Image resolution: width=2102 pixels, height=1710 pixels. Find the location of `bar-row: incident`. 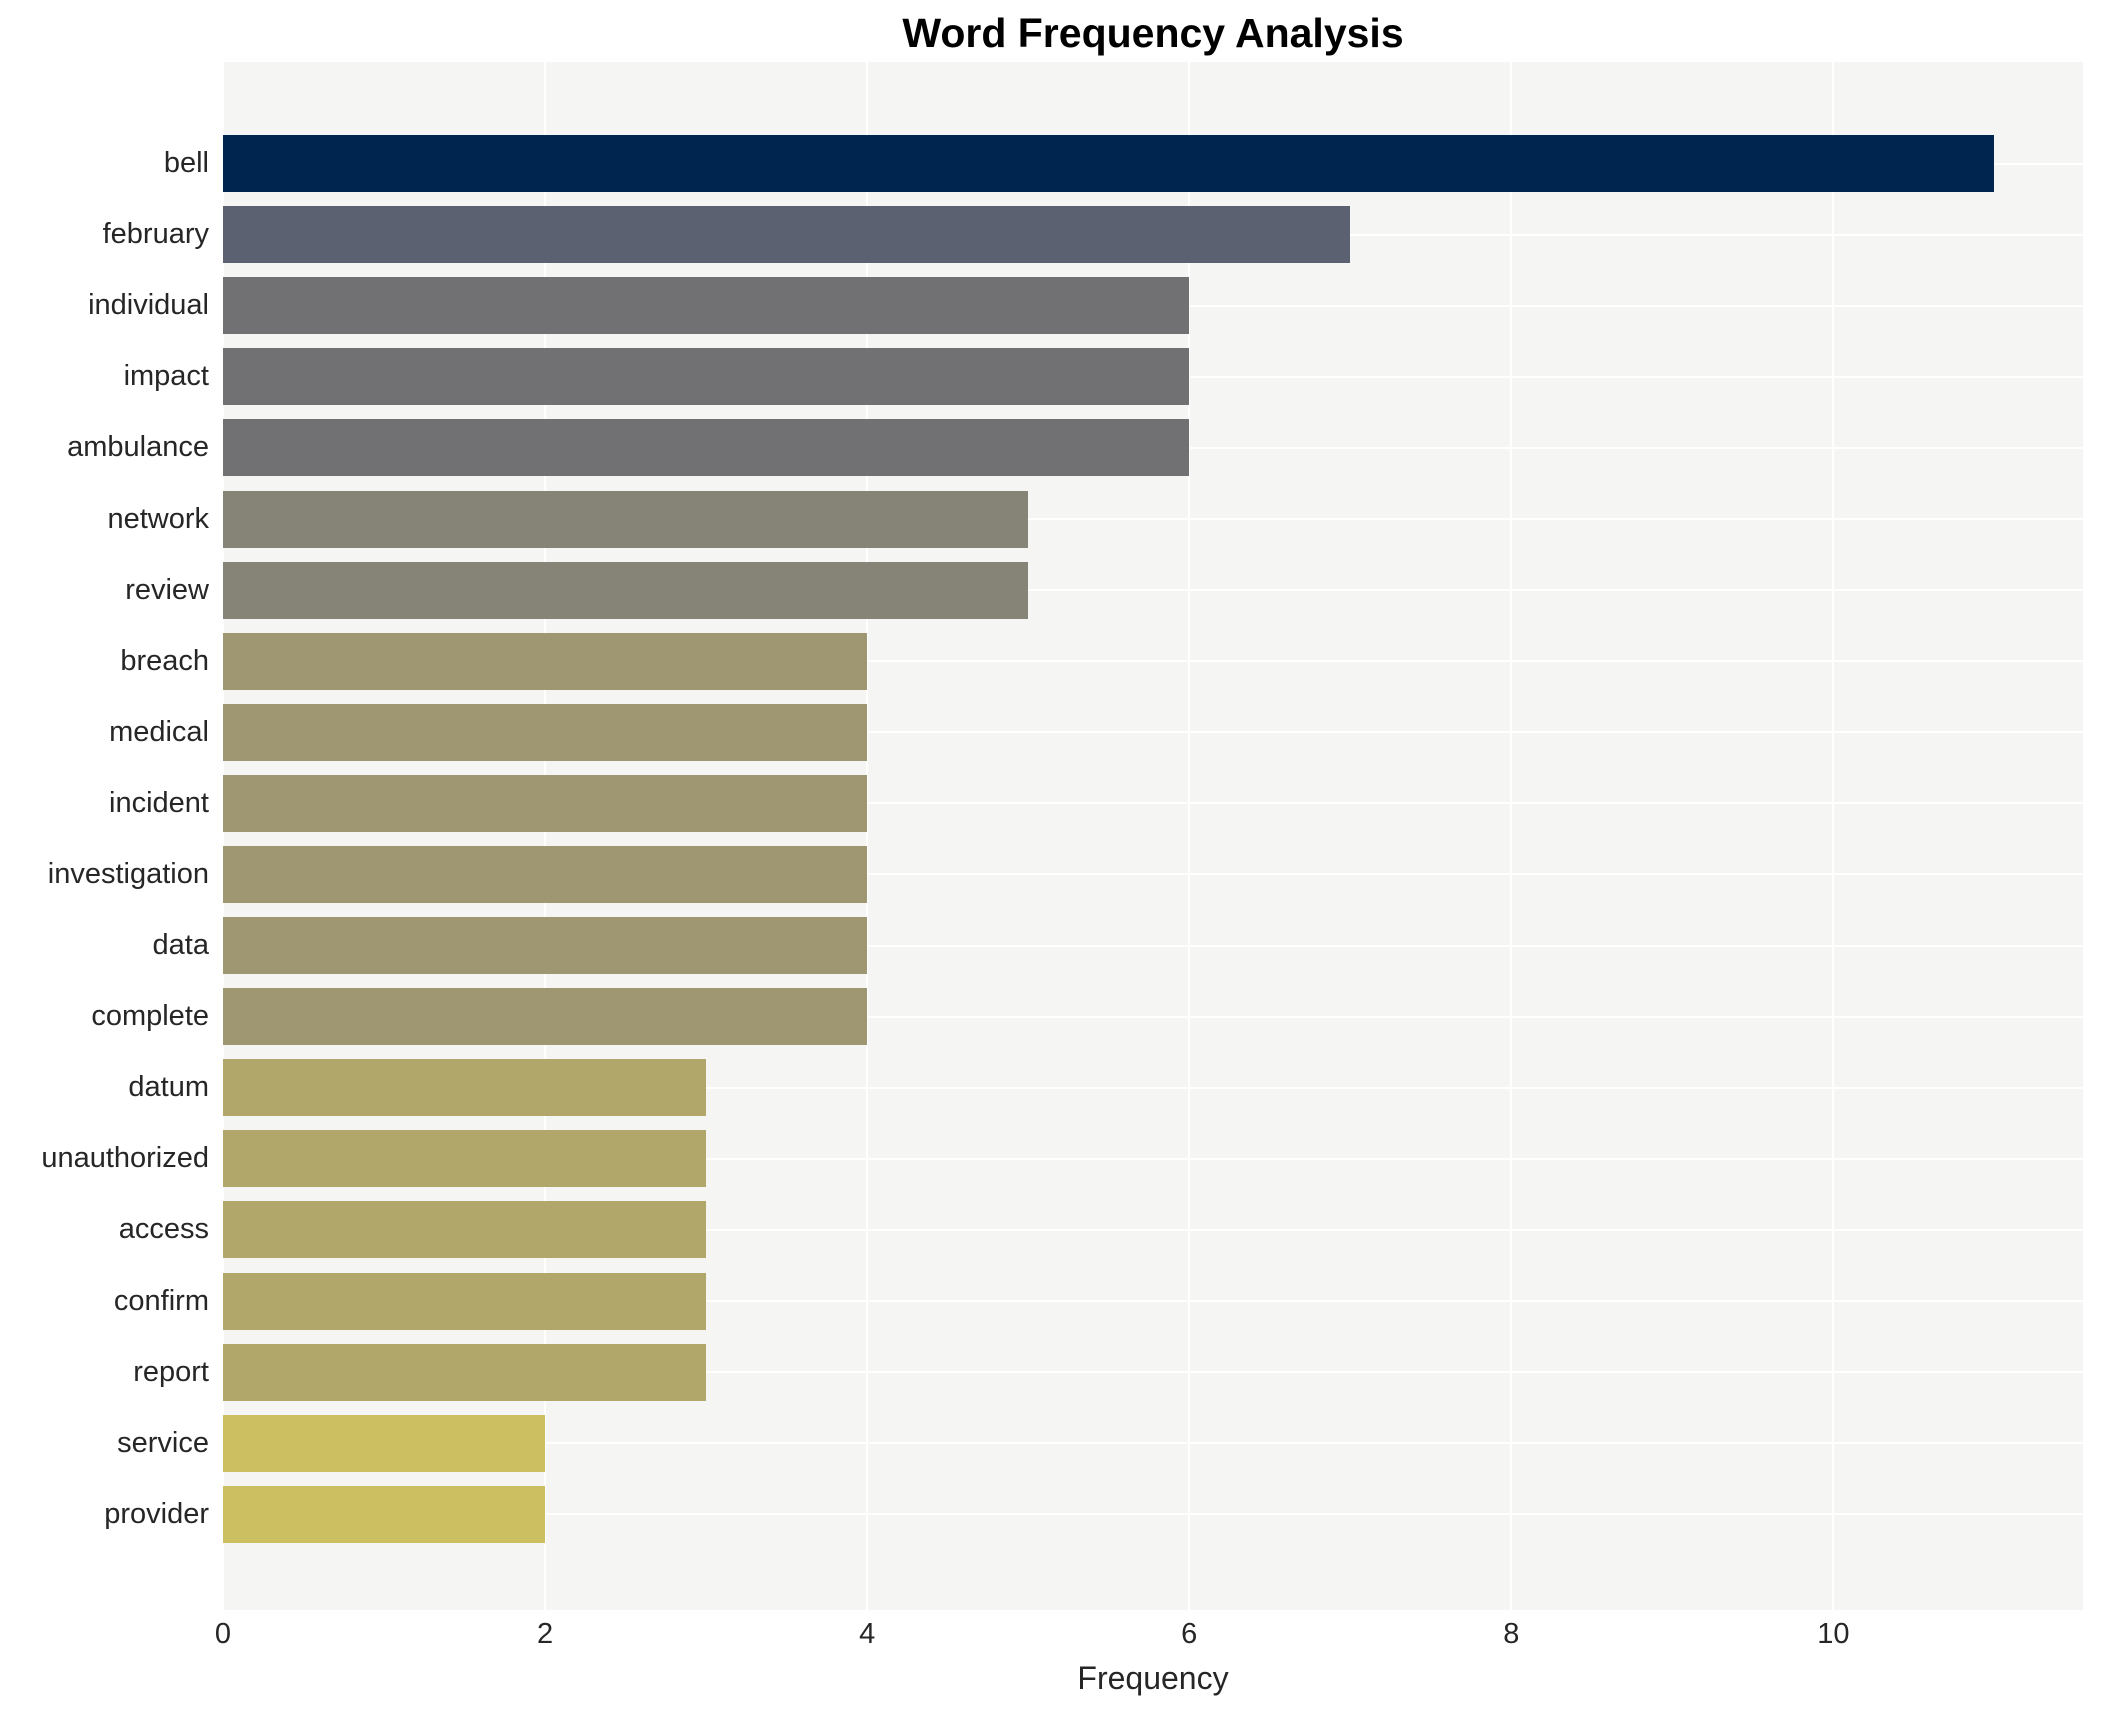

bar-row: incident is located at coordinates (1096, 803).